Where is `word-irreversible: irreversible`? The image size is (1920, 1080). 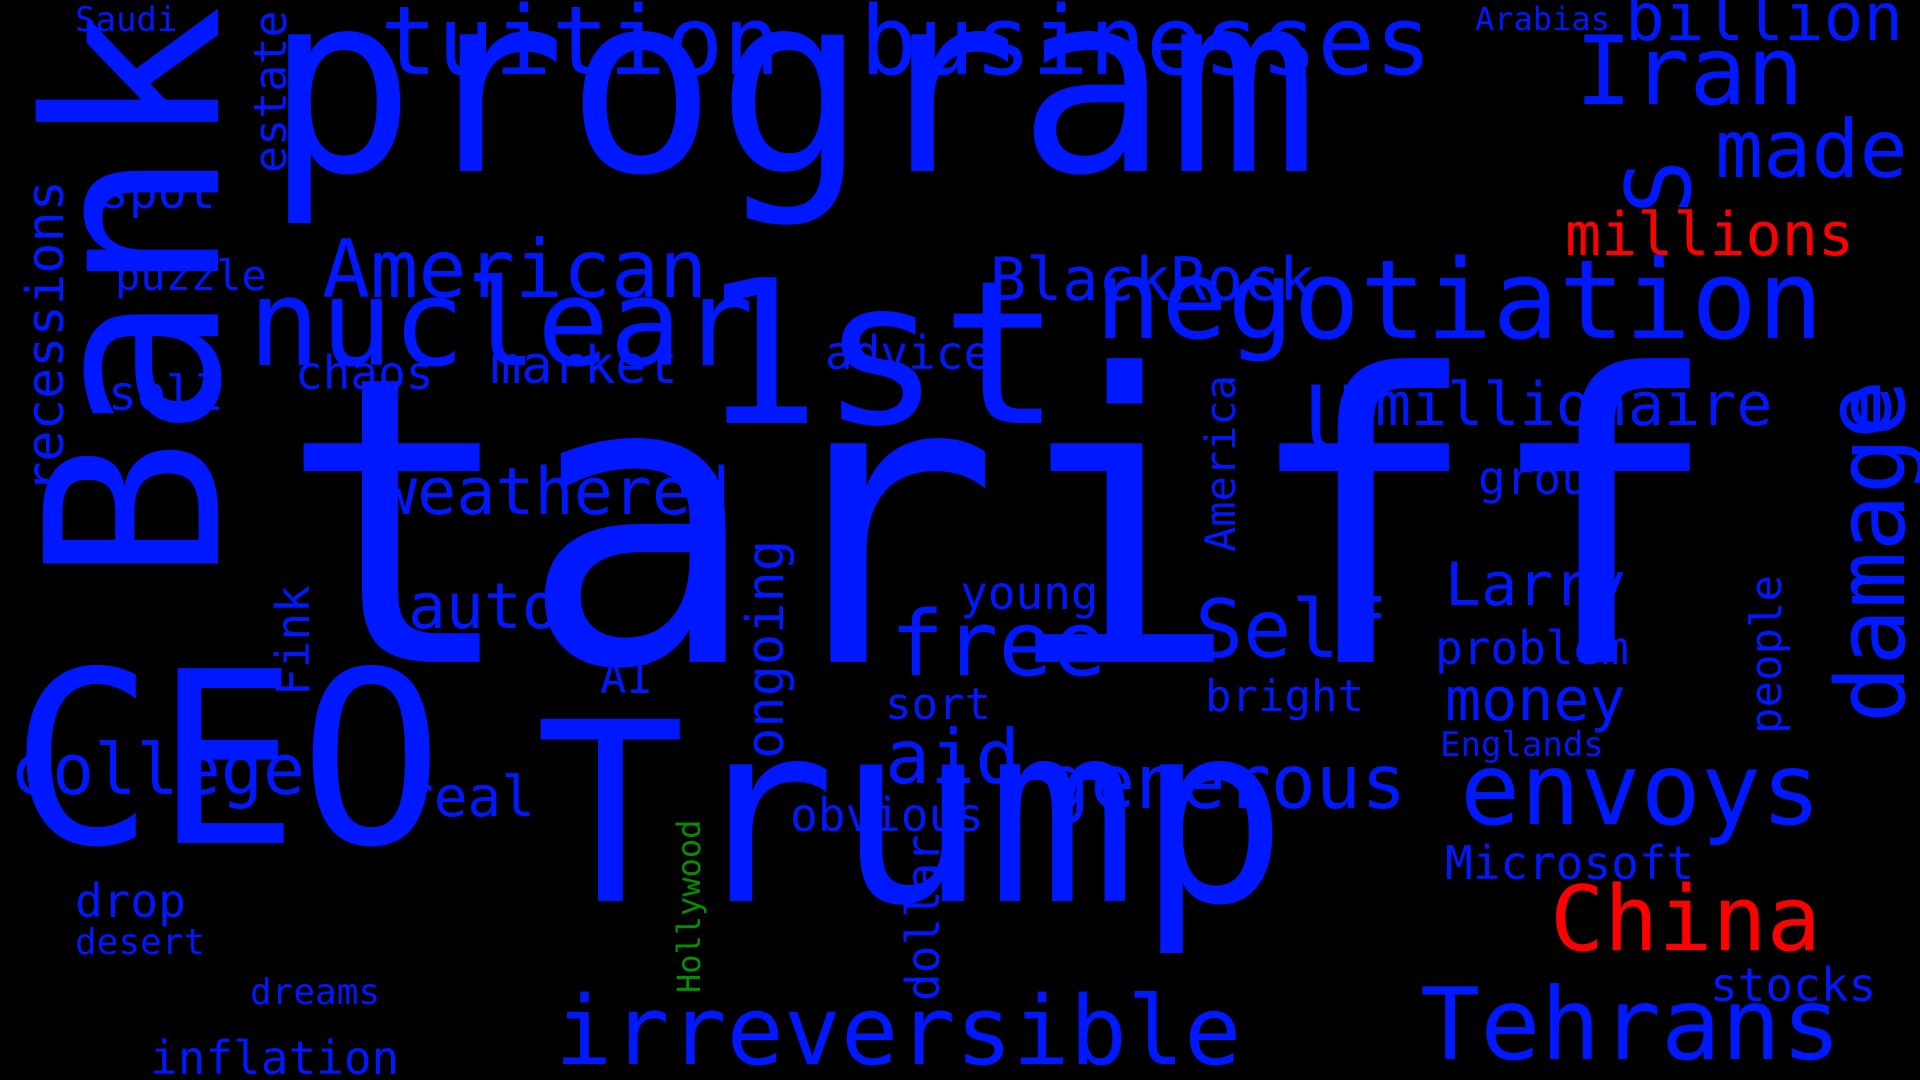 word-irreversible: irreversible is located at coordinates (898, 1028).